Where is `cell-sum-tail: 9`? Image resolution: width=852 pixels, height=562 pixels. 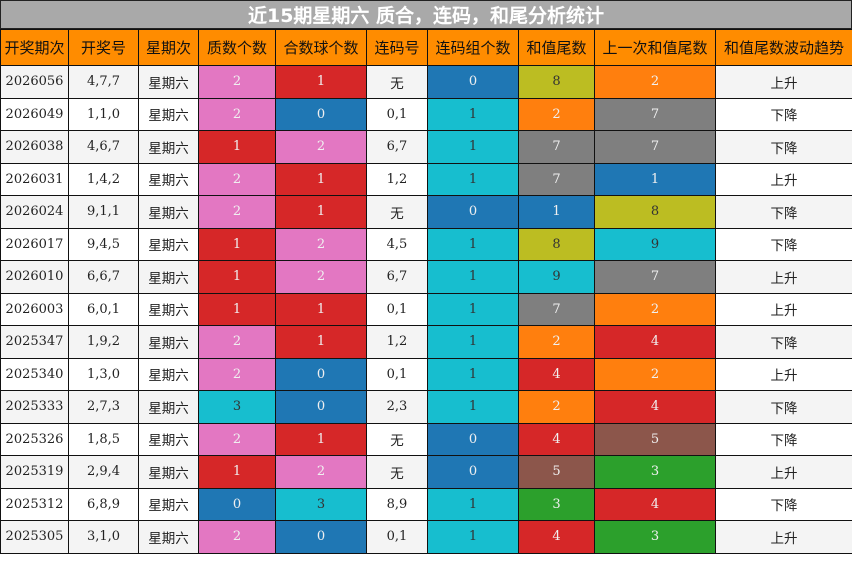 cell-sum-tail: 9 is located at coordinates (556, 277).